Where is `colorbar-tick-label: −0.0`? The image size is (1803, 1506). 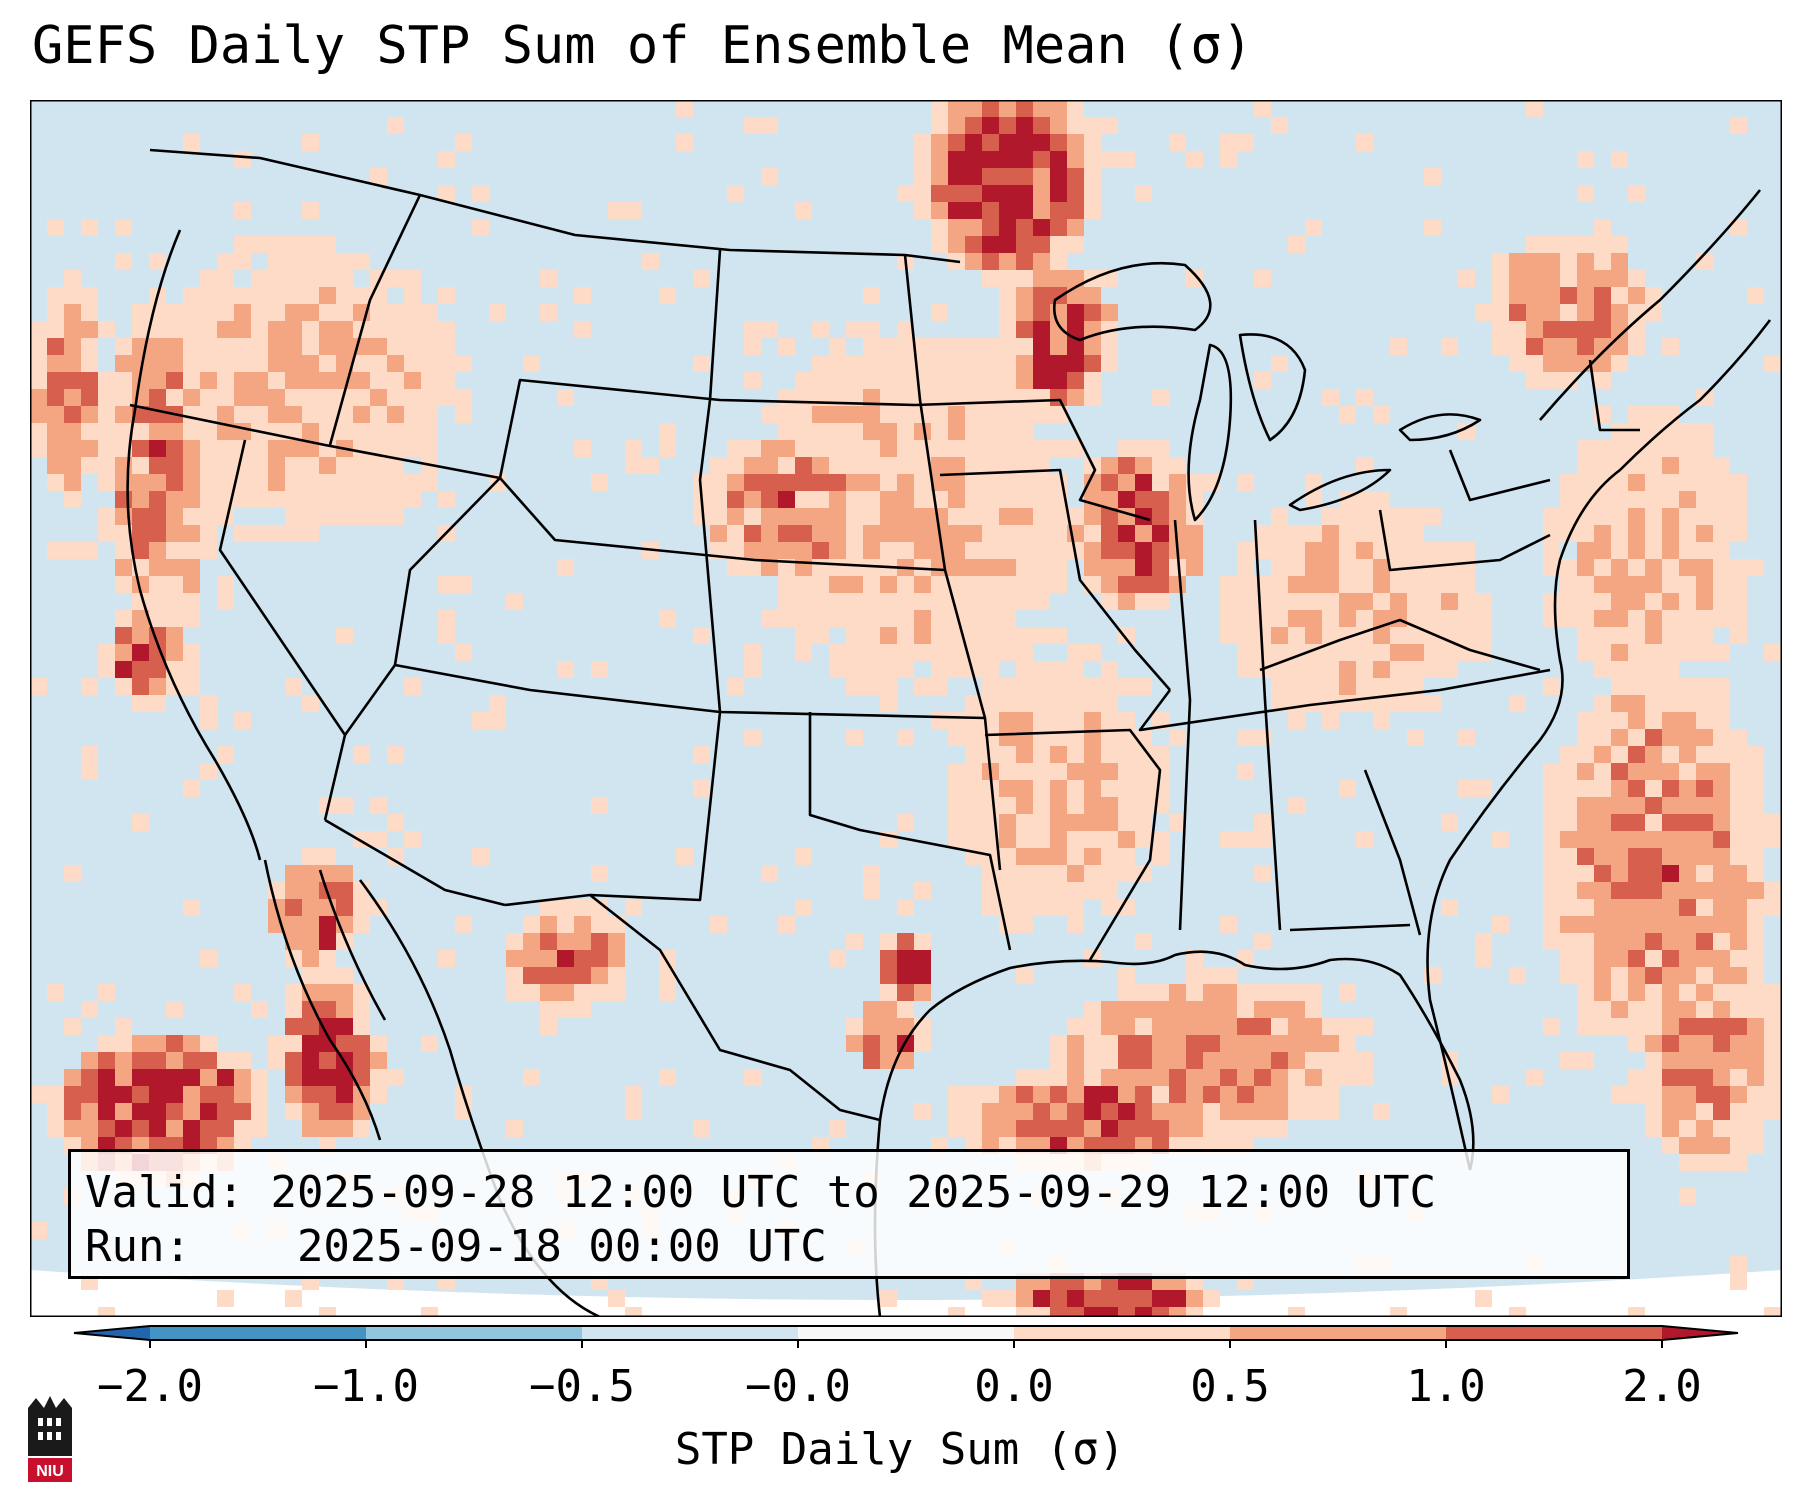 colorbar-tick-label: −0.0 is located at coordinates (798, 1386).